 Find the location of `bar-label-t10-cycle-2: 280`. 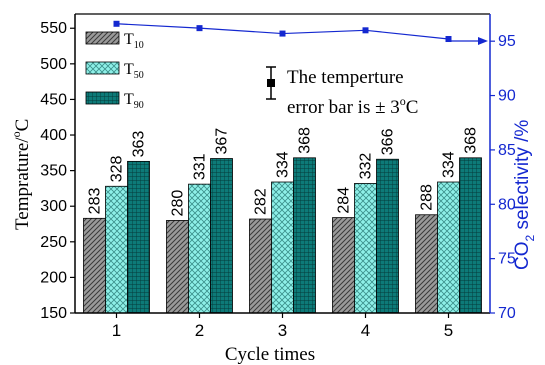

bar-label-t10-cycle-2: 280 is located at coordinates (178, 203).